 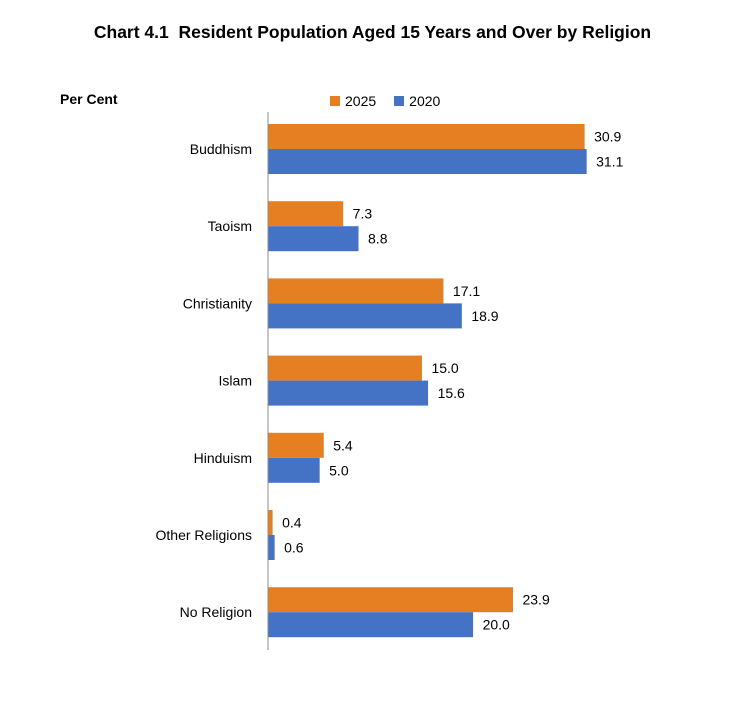 What do you see at coordinates (89, 99) in the screenshot?
I see `unit-label: Per Cent` at bounding box center [89, 99].